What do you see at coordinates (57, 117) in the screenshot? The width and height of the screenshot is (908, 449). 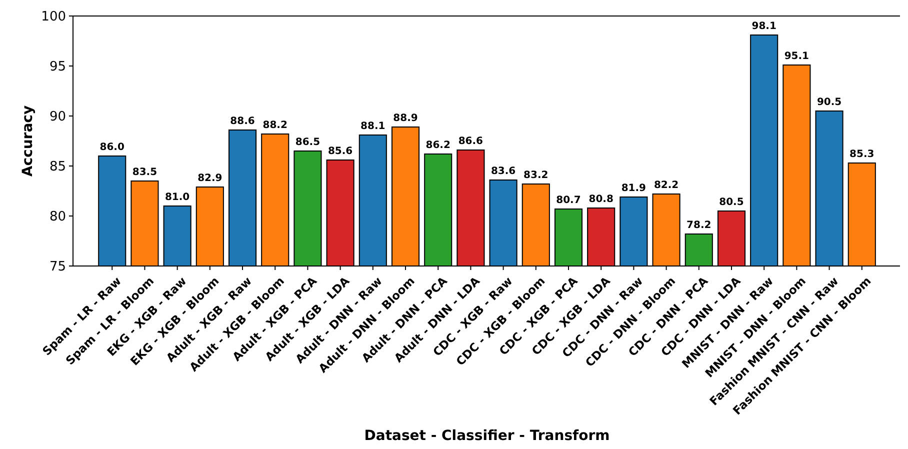 I see `y-tick-label: 90` at bounding box center [57, 117].